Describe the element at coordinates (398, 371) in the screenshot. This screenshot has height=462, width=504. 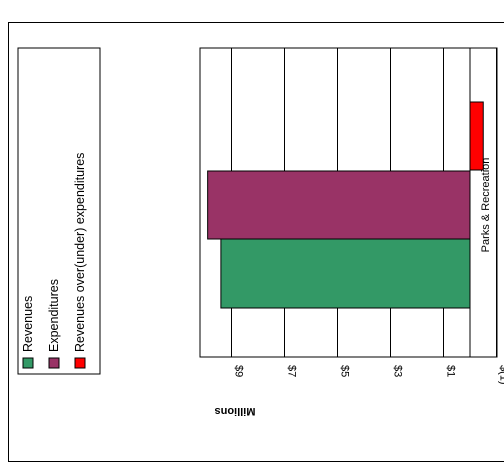
I see `tick-label-2: $3` at that location.